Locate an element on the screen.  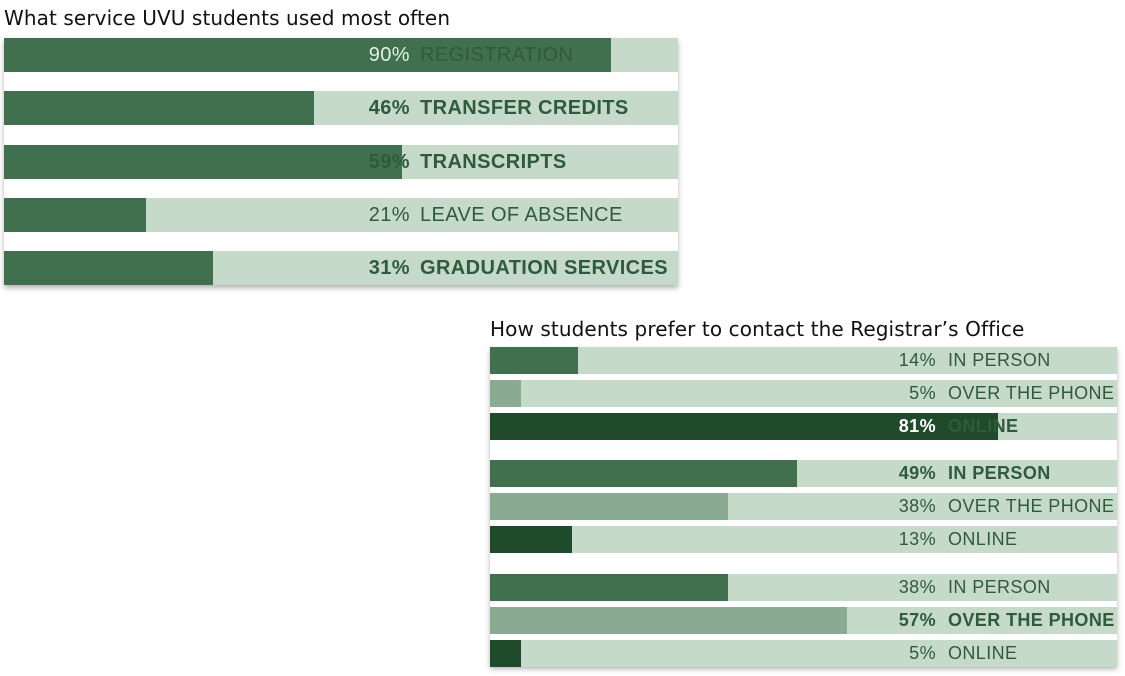
bar-fill-service-transfer-credits is located at coordinates (159, 108).